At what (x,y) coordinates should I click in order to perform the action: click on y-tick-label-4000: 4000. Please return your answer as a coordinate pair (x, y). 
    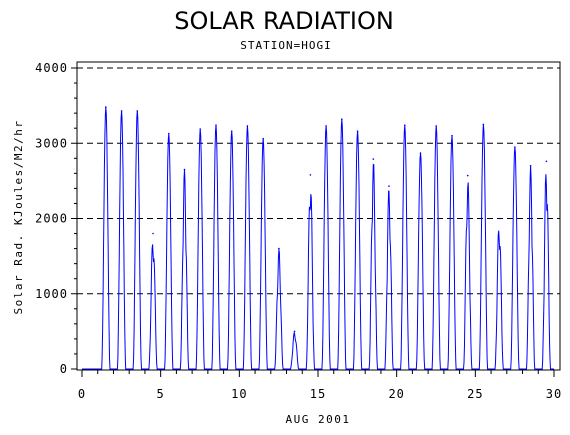
    Looking at the image, I should click on (51, 68).